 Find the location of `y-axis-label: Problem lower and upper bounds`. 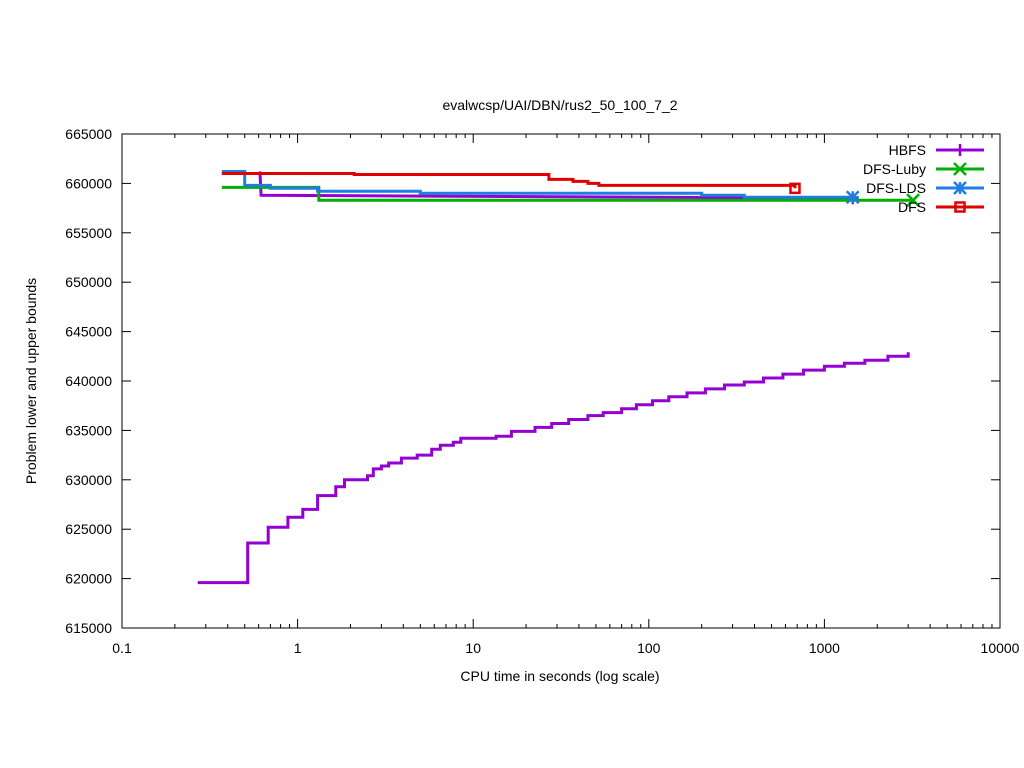

y-axis-label: Problem lower and upper bounds is located at coordinates (31, 381).